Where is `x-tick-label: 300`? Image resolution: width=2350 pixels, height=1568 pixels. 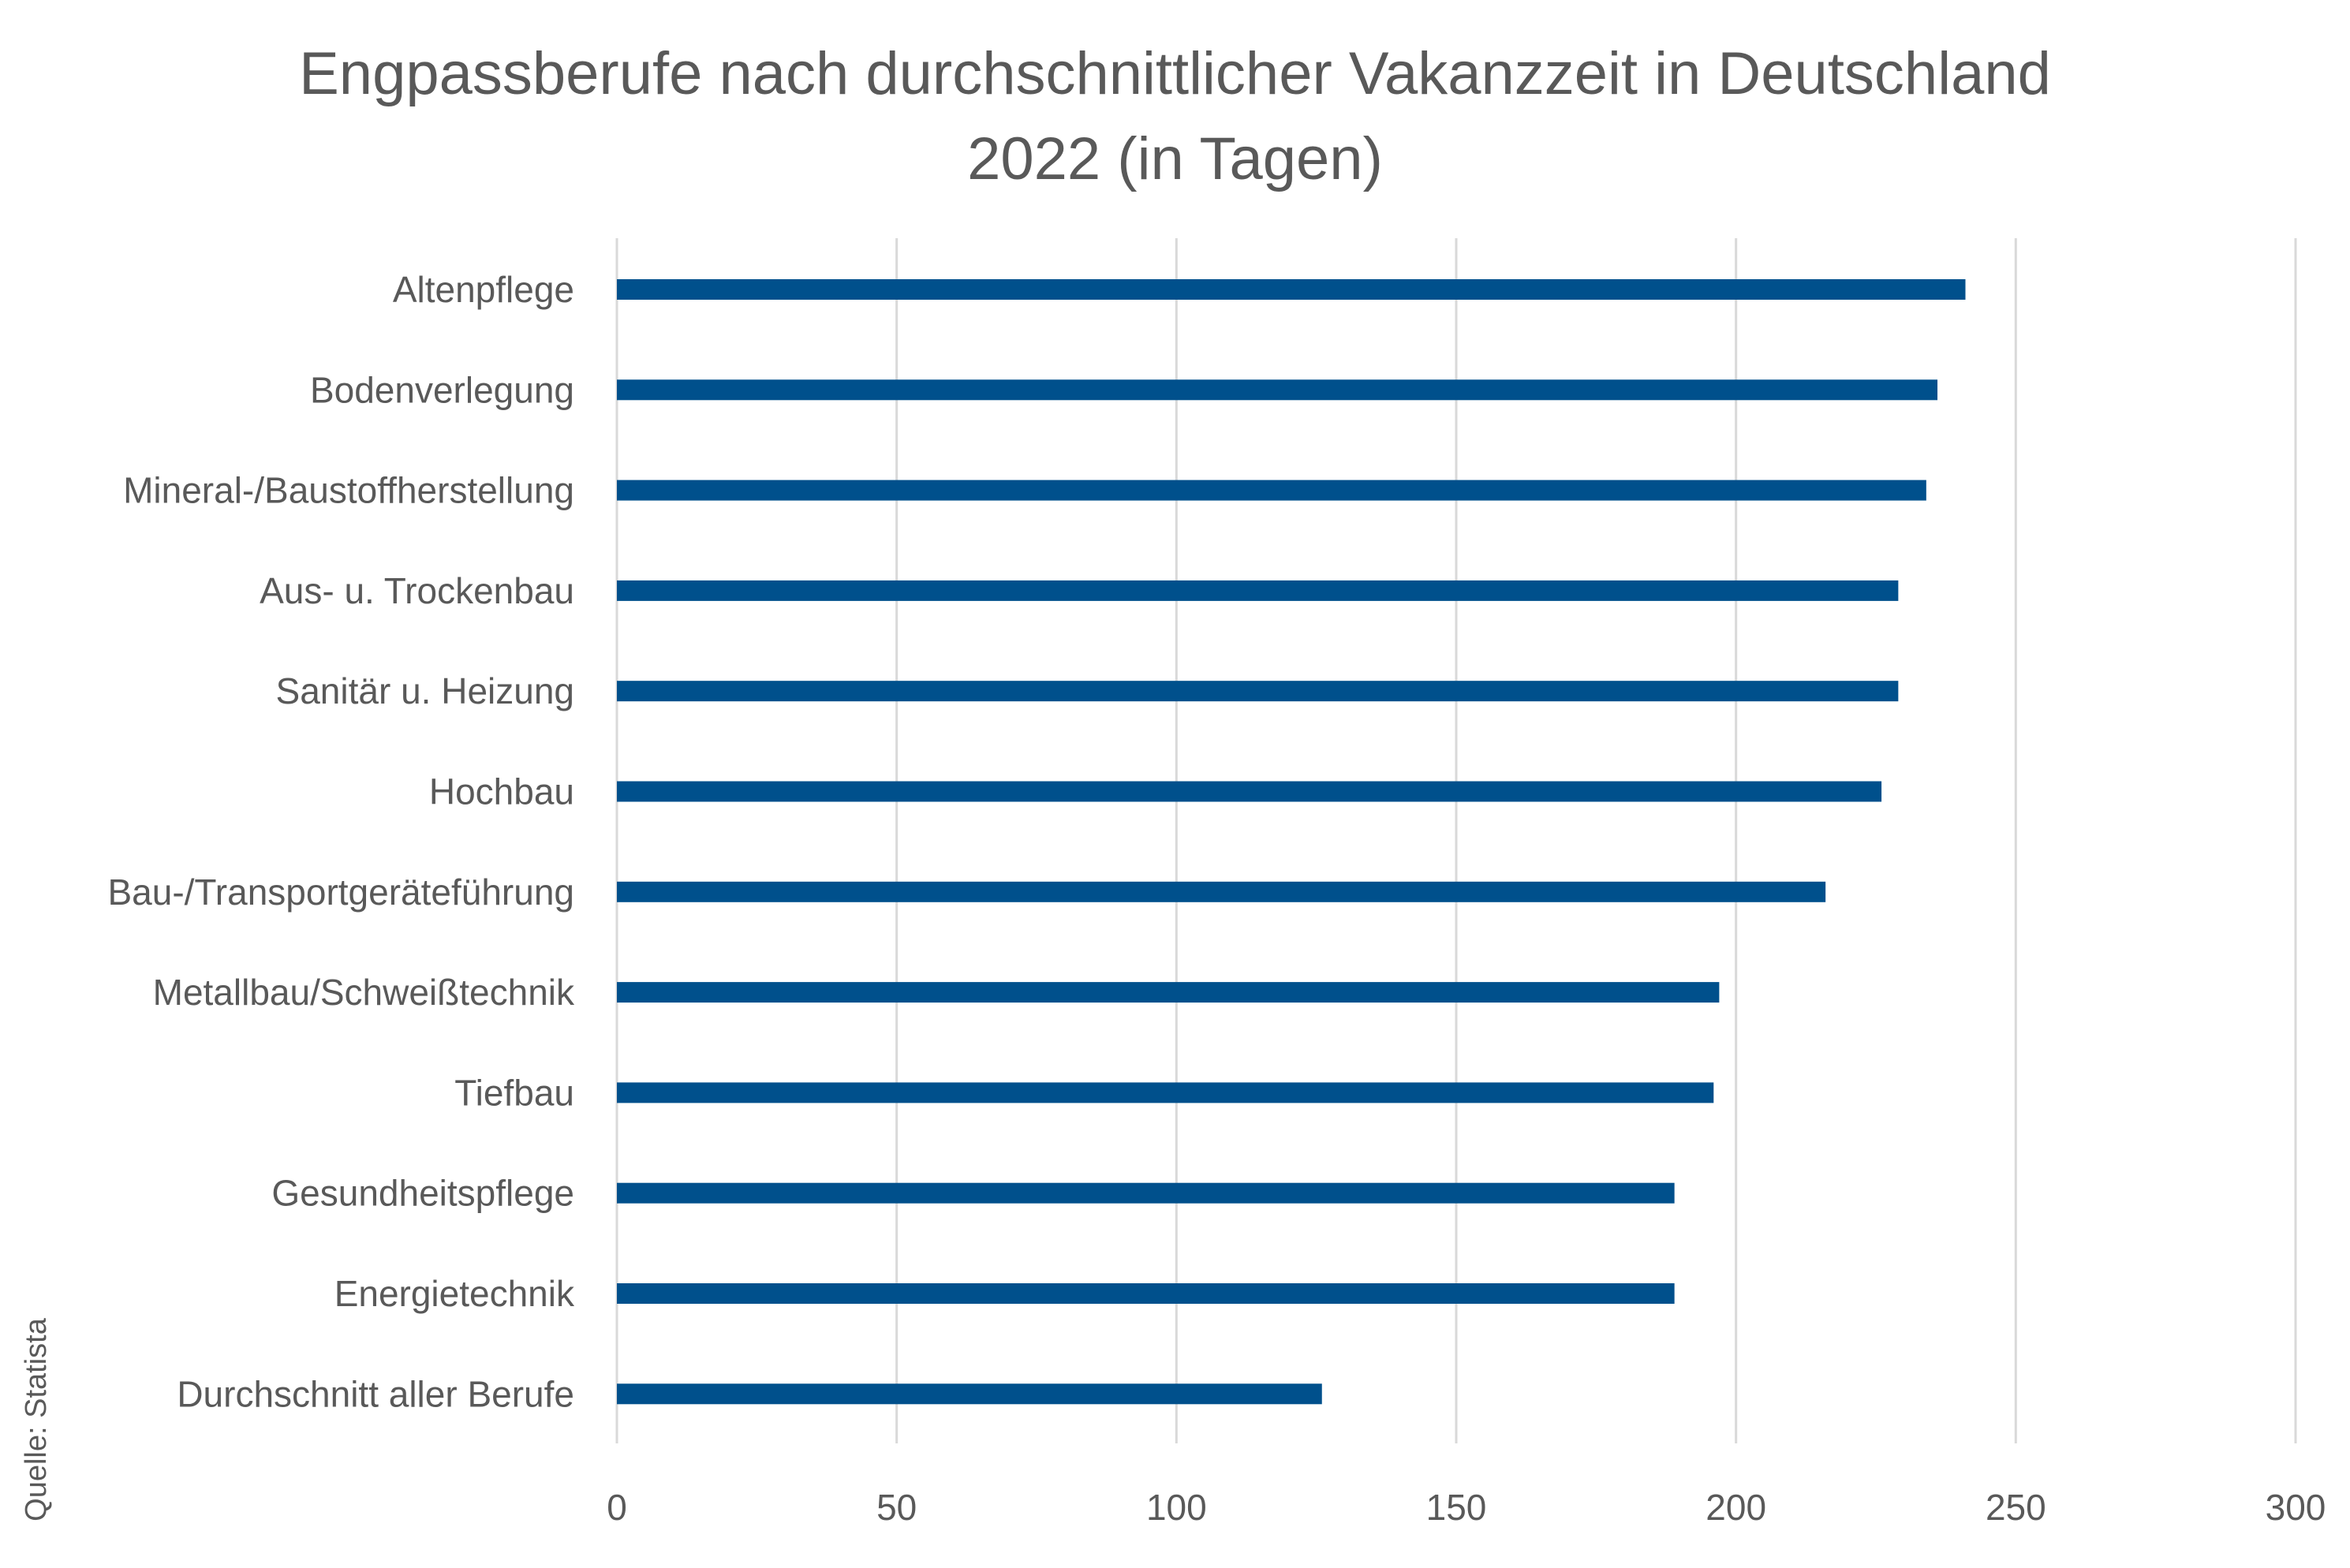
x-tick-label: 300 is located at coordinates (2296, 1507).